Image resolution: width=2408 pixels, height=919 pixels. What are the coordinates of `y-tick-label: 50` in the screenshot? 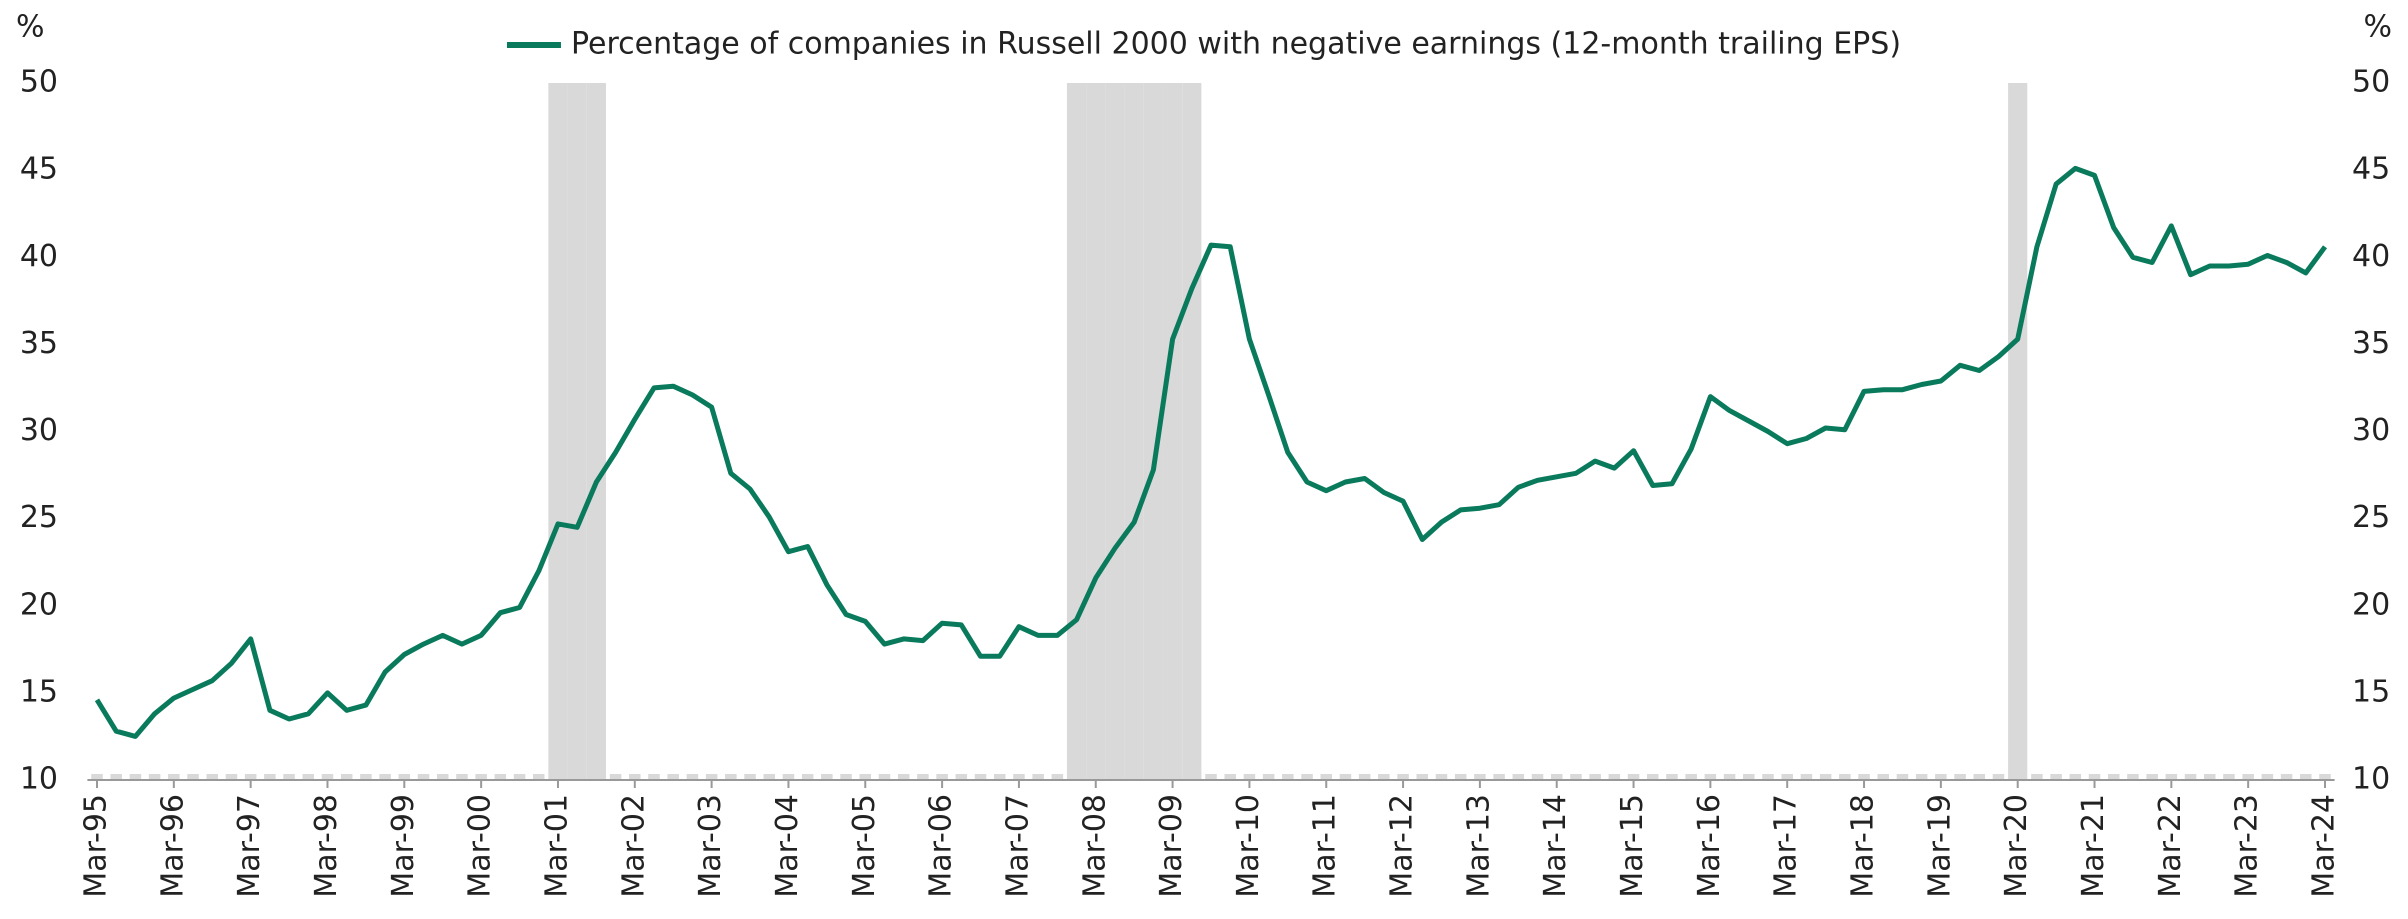 It's located at (39, 82).